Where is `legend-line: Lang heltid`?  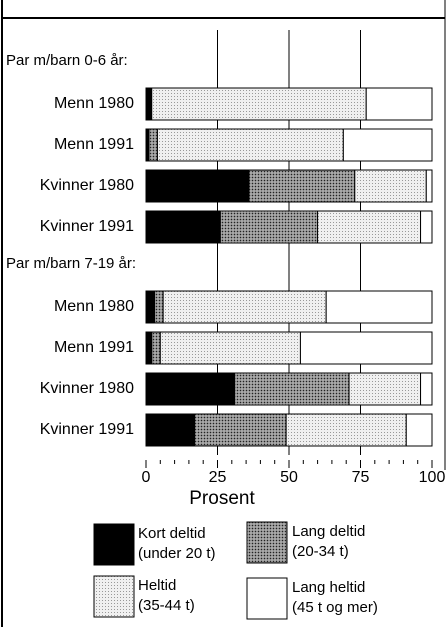
legend-line: Lang heltid is located at coordinates (328, 587).